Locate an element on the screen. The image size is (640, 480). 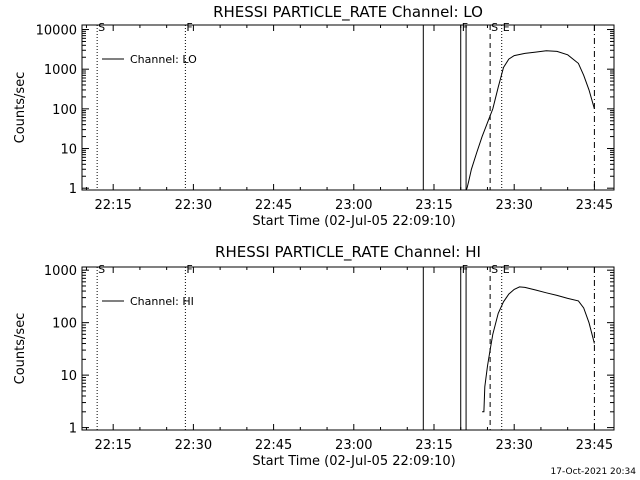
chart-title: RHESSI PARTICLE_RATE Channel: LO is located at coordinates (348, 12).